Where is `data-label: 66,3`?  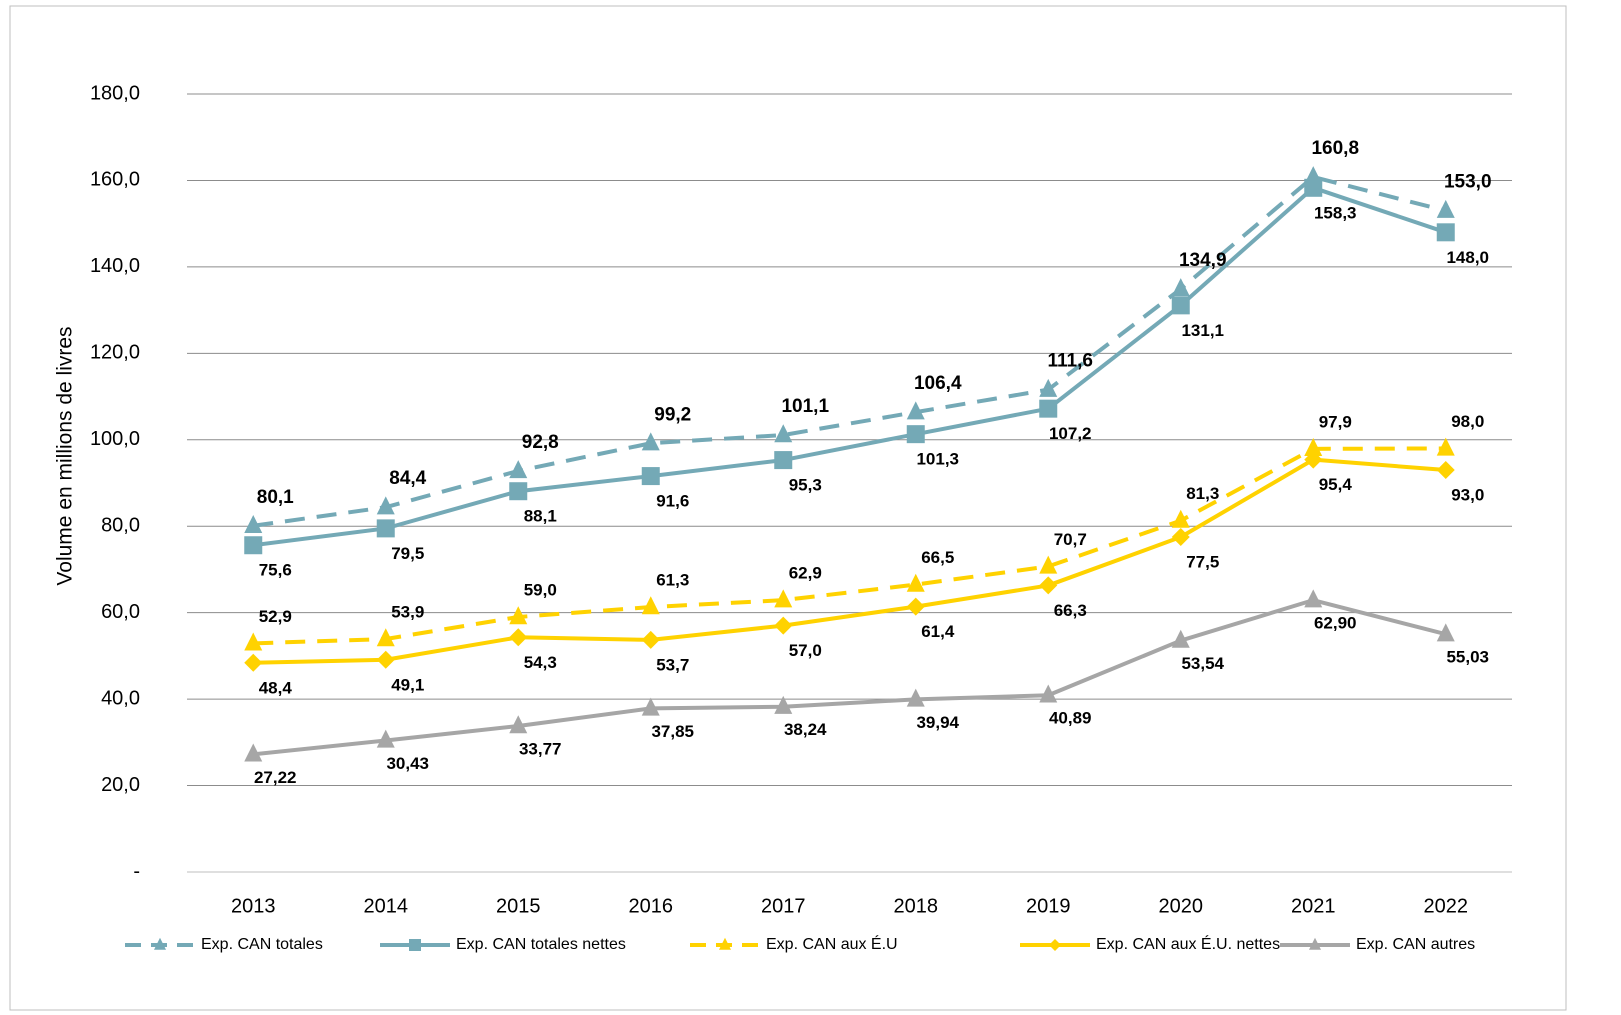 data-label: 66,3 is located at coordinates (1070, 610).